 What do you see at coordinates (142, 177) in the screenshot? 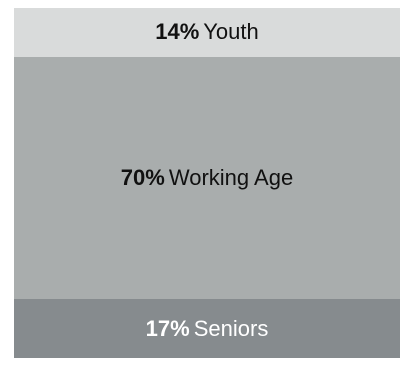
I see `segment-value-label: 70%` at bounding box center [142, 177].